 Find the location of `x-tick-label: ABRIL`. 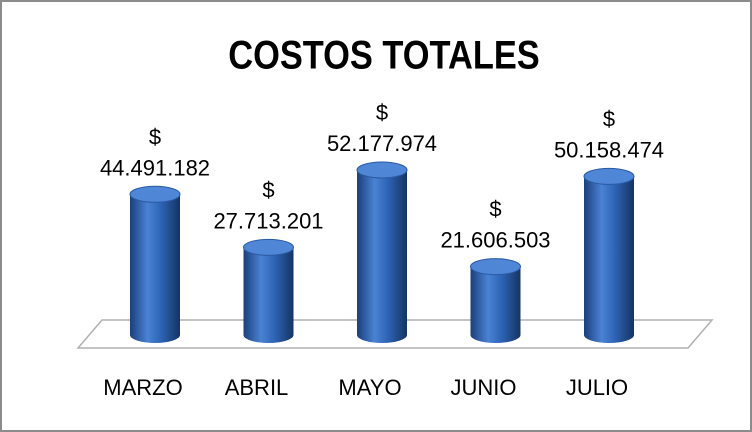

x-tick-label: ABRIL is located at coordinates (257, 387).